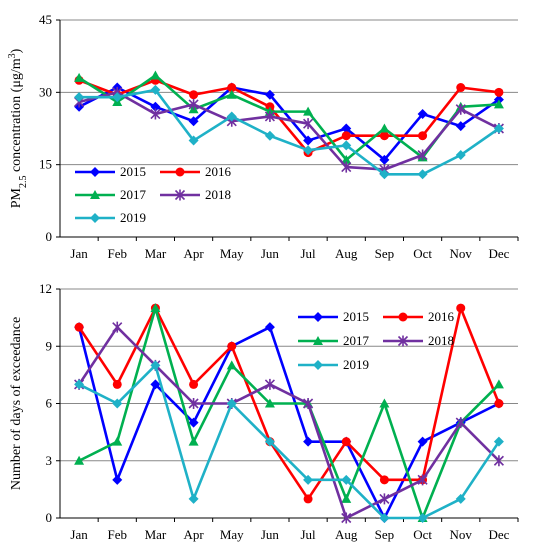 The image size is (535, 550). Describe the element at coordinates (118, 253) in the screenshot. I see `x-tick-label: Feb` at that location.